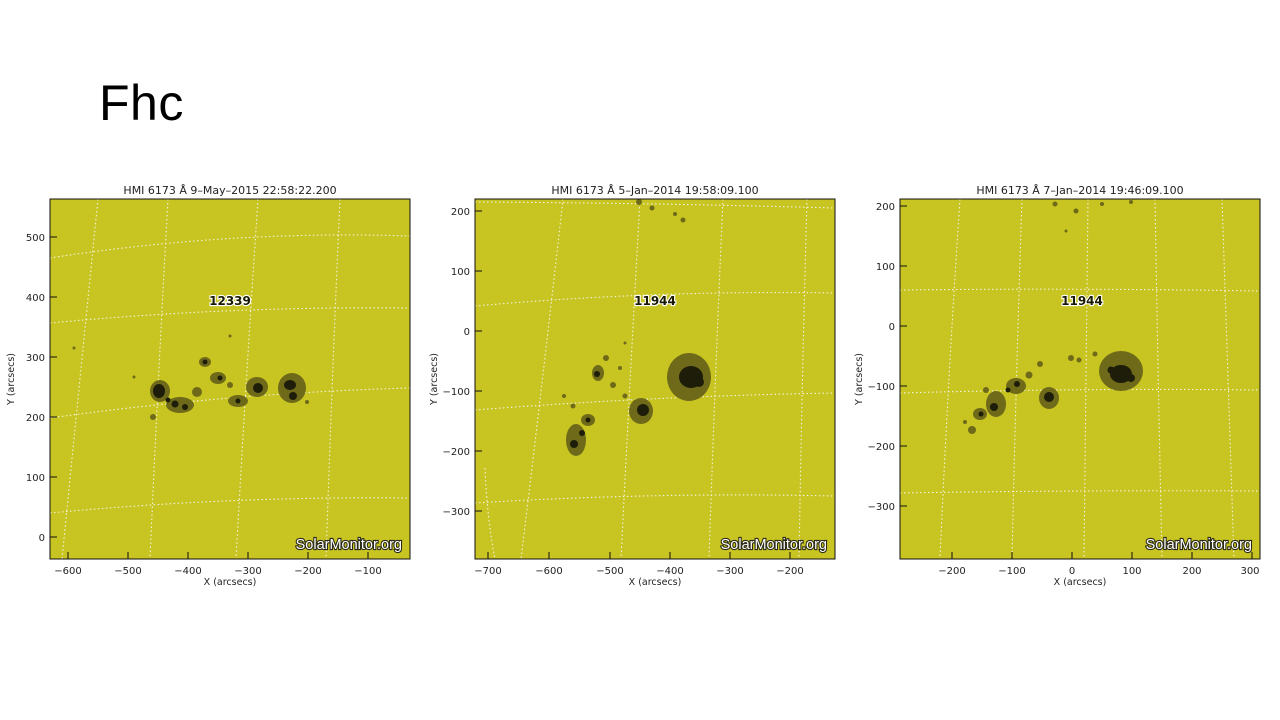 The height and width of the screenshot is (720, 1280). What do you see at coordinates (1072, 571) in the screenshot?
I see `x-tick-label: 0` at bounding box center [1072, 571].